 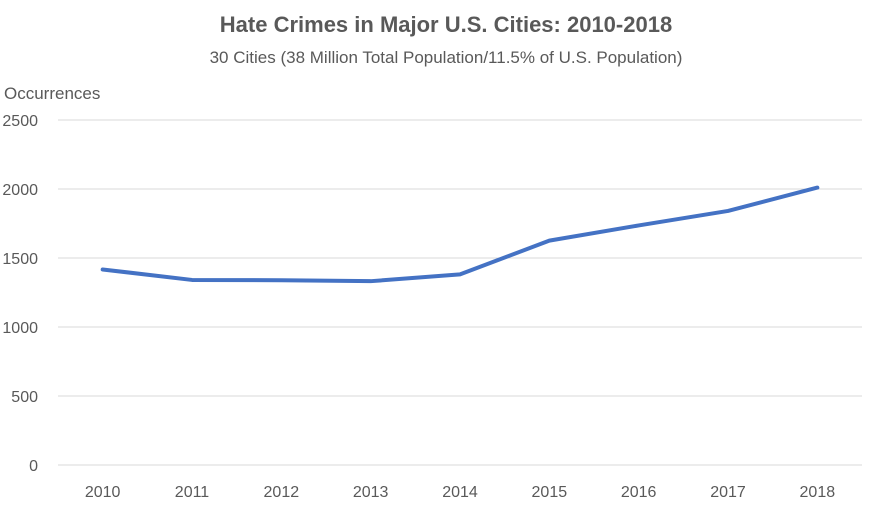 I want to click on x-tick-label: 2010, so click(x=103, y=492).